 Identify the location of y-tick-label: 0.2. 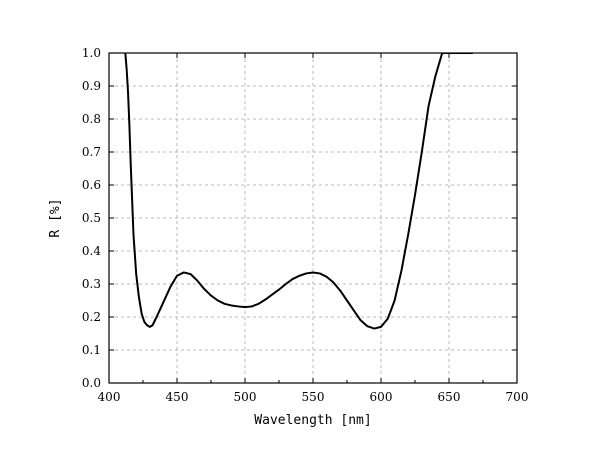
(91, 317).